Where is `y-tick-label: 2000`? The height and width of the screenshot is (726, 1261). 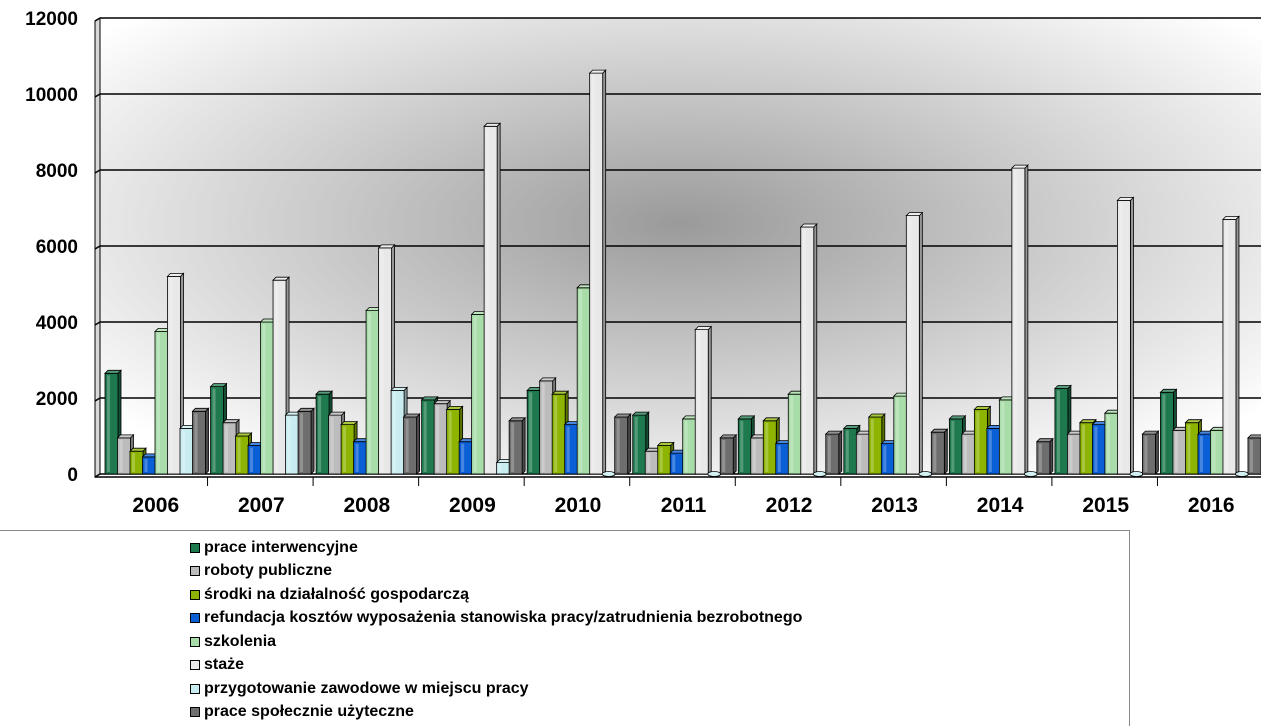 y-tick-label: 2000 is located at coordinates (57, 399).